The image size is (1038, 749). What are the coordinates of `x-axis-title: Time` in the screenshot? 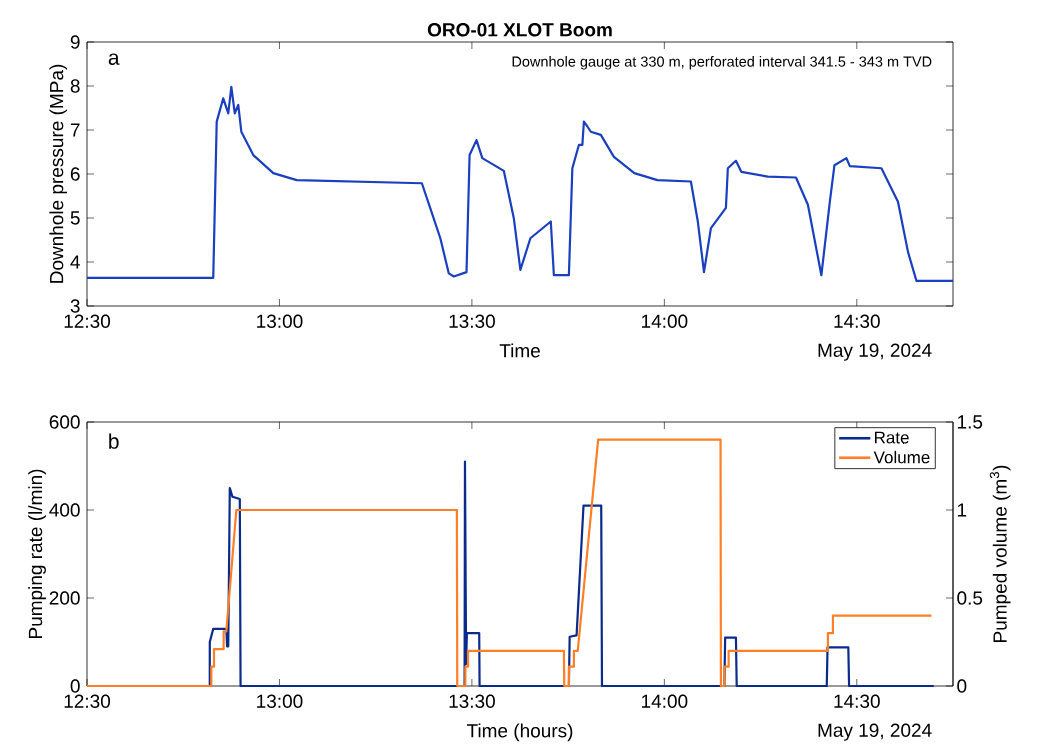 It's located at (519, 350).